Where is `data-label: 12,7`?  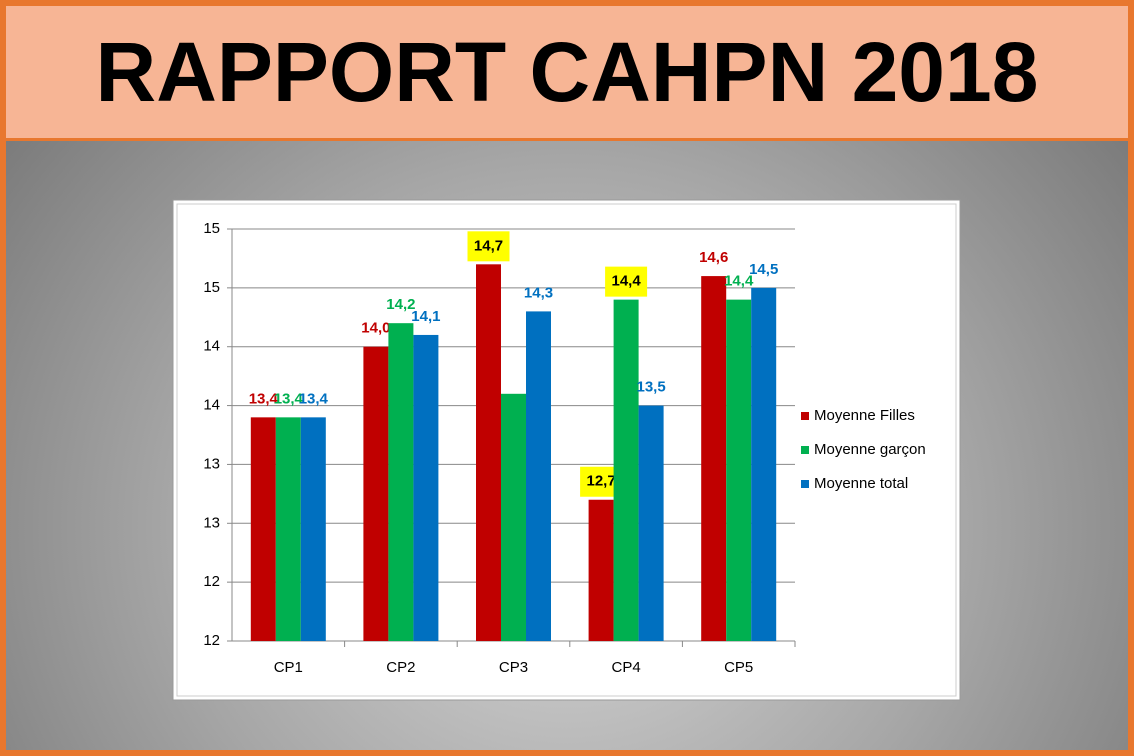
data-label: 12,7 is located at coordinates (600, 481).